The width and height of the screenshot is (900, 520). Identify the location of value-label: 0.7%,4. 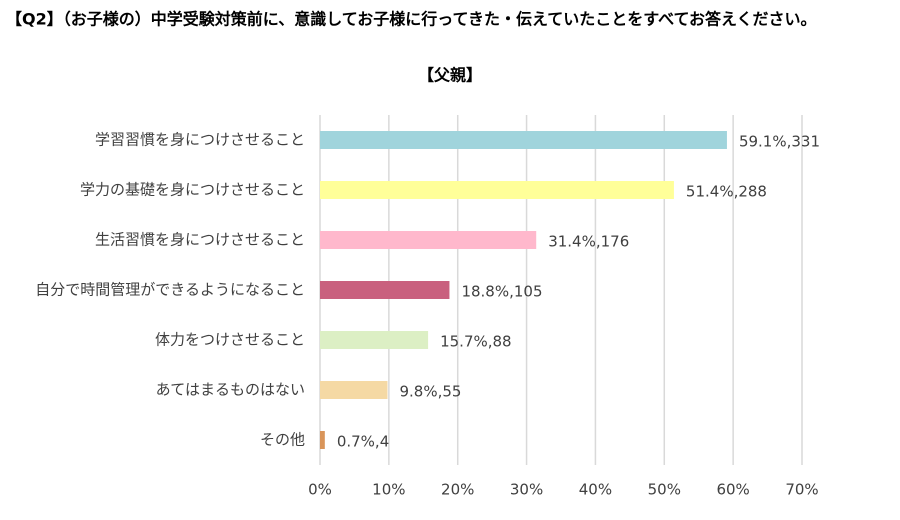
(363, 442).